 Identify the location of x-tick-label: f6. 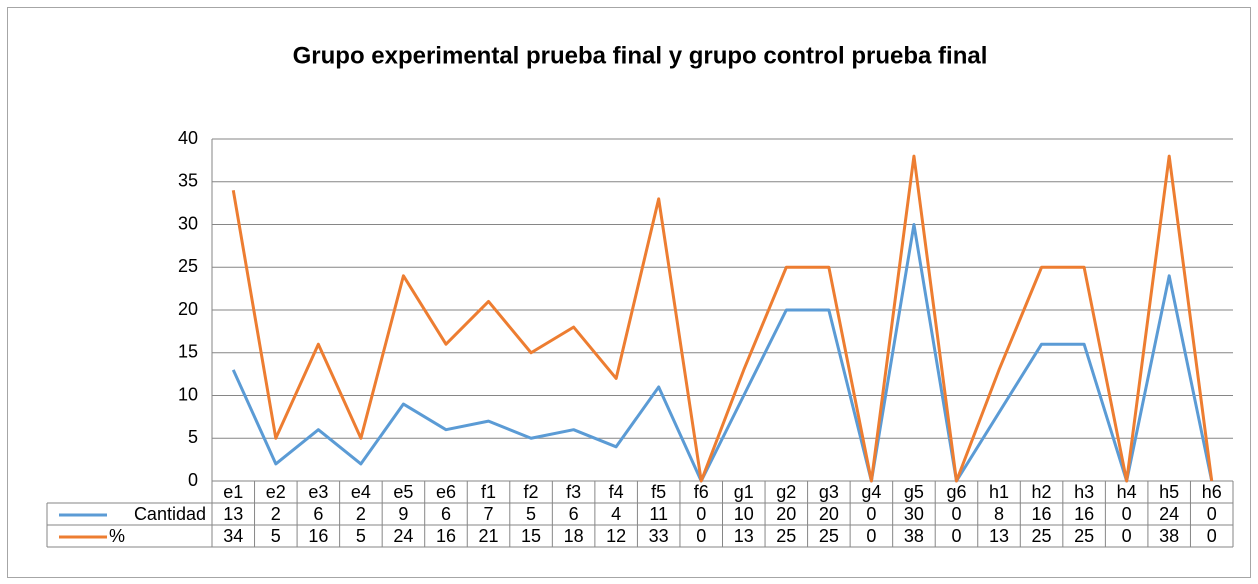
(701, 492).